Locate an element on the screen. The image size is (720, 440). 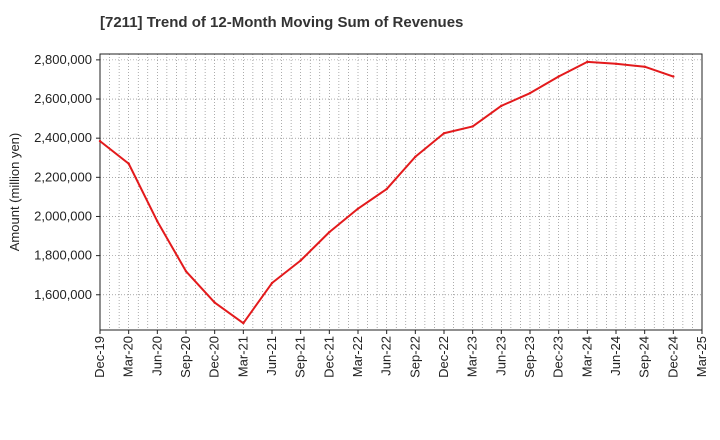
x-tick-label: Jun-20 is located at coordinates (156, 356).